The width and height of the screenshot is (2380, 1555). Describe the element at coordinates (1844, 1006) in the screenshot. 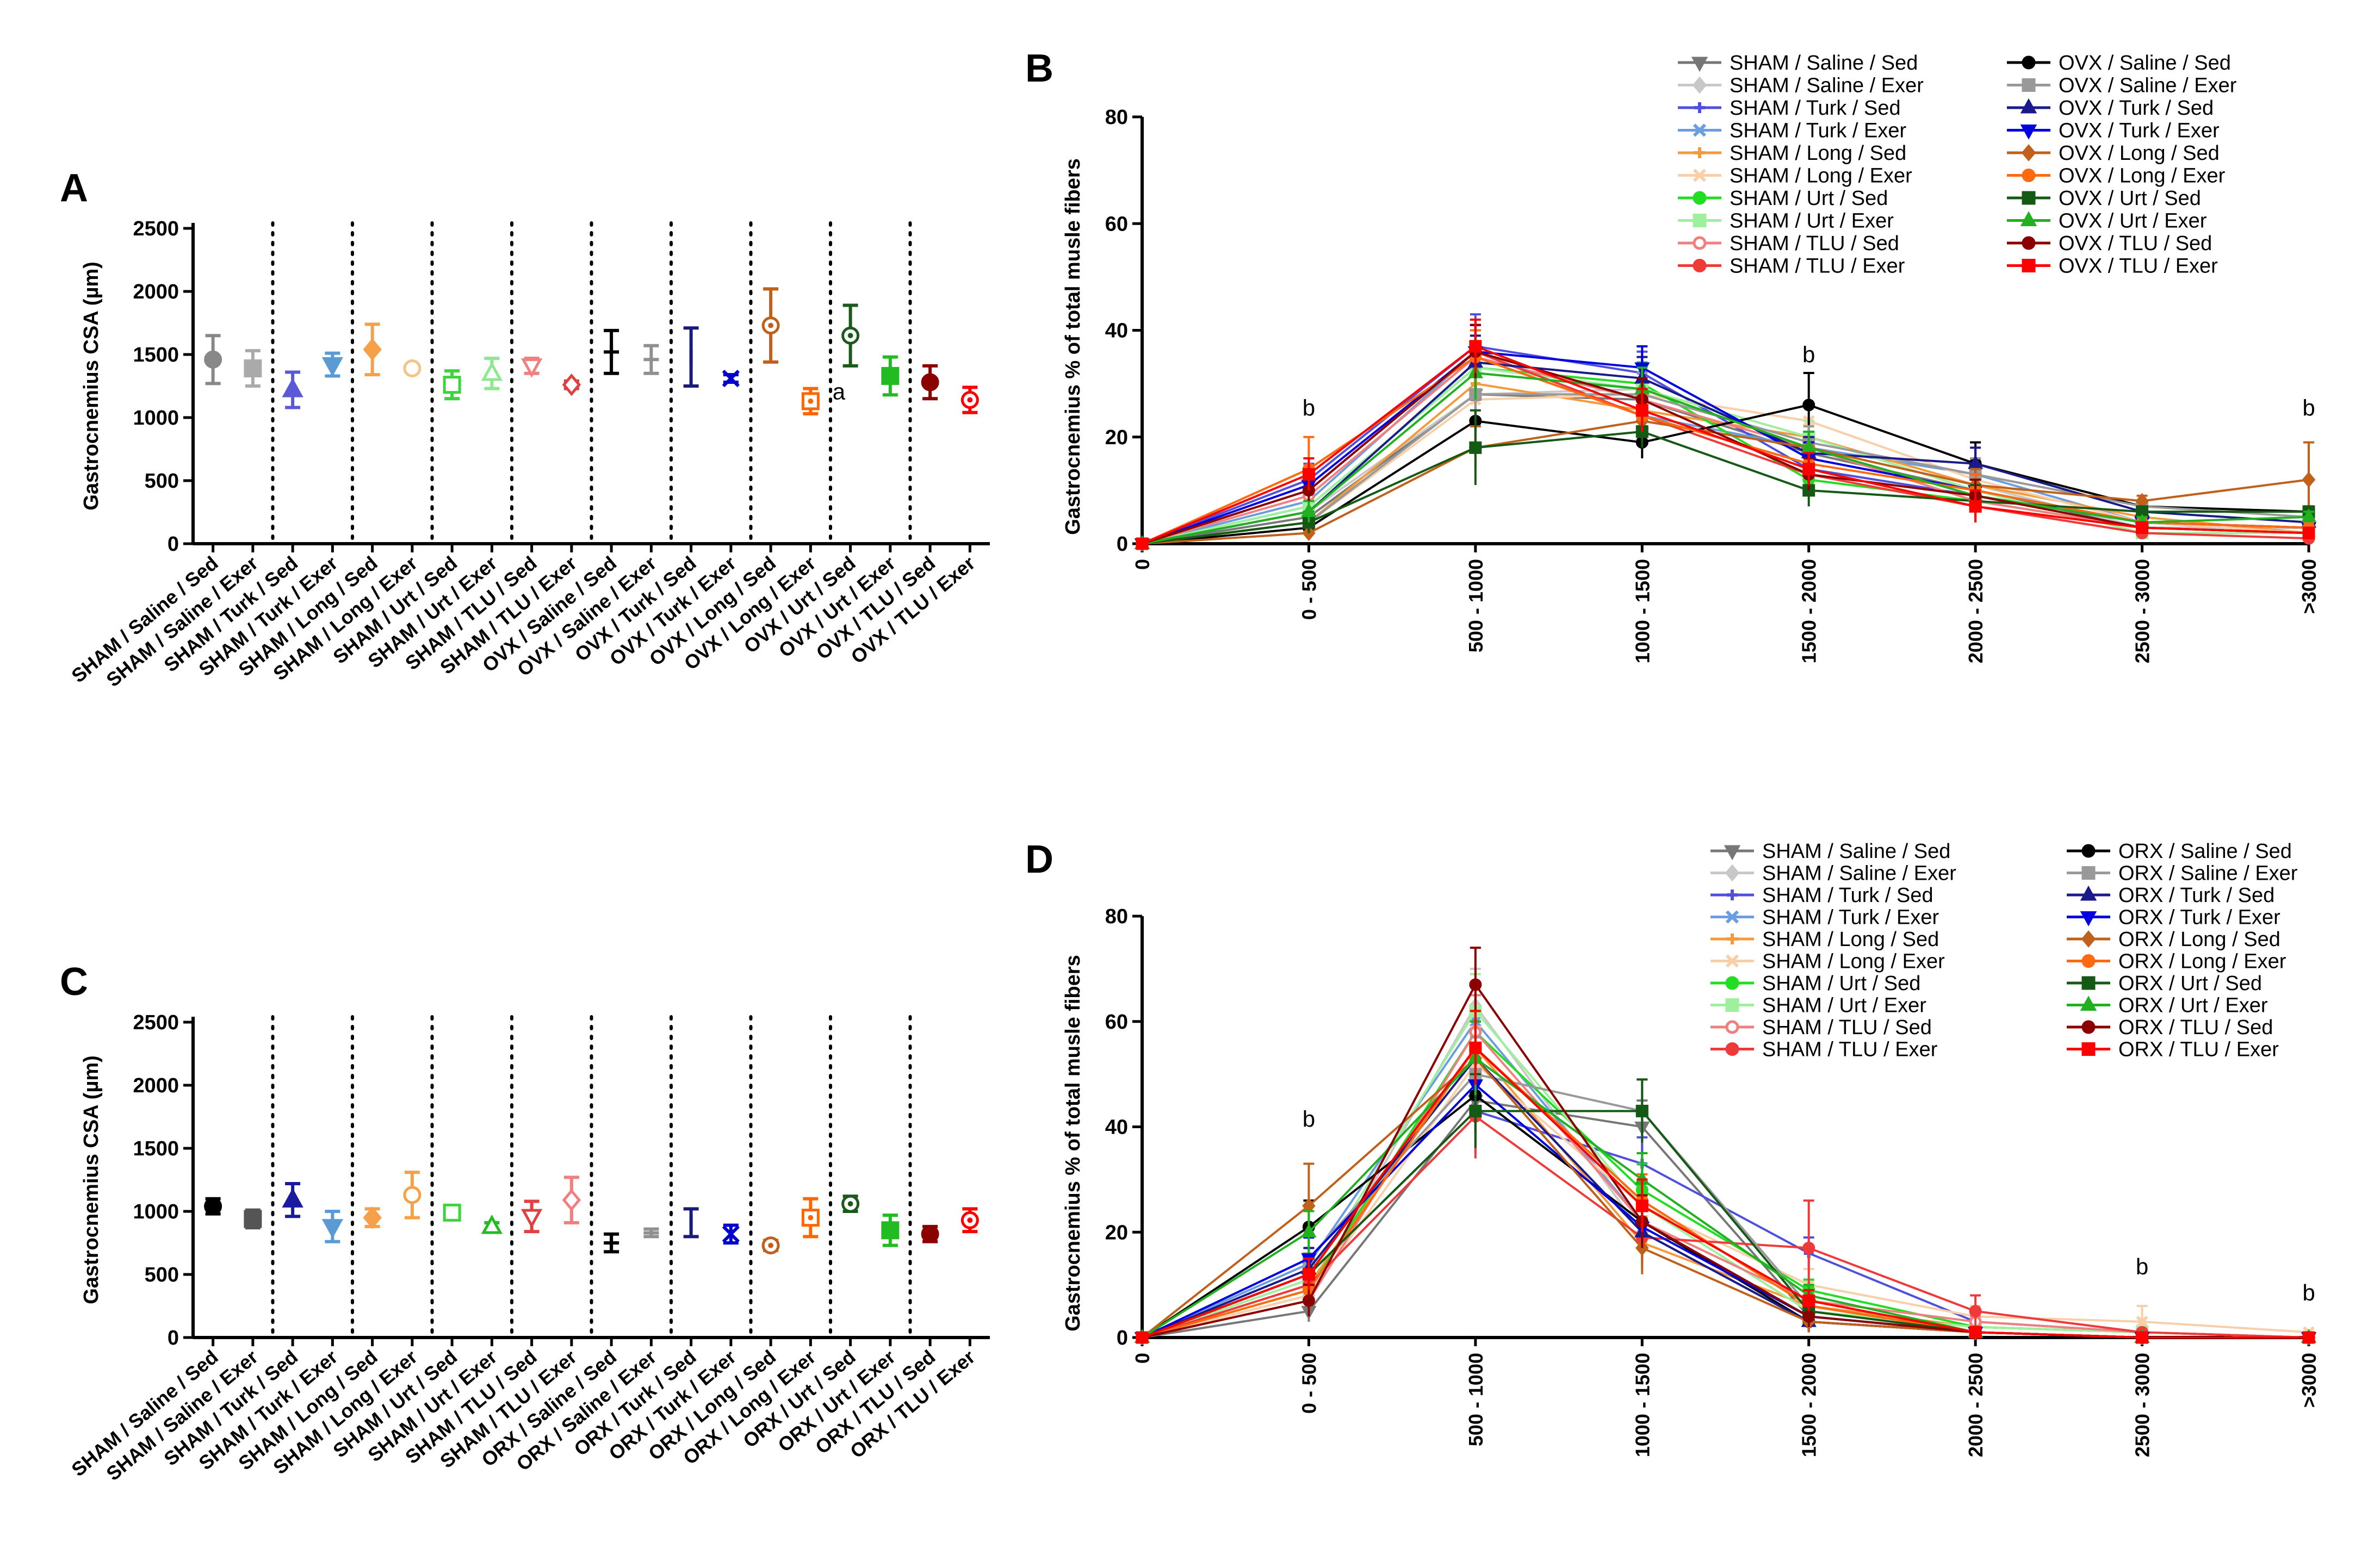

I see `legend-label: SHAM / Urt / Exer` at that location.